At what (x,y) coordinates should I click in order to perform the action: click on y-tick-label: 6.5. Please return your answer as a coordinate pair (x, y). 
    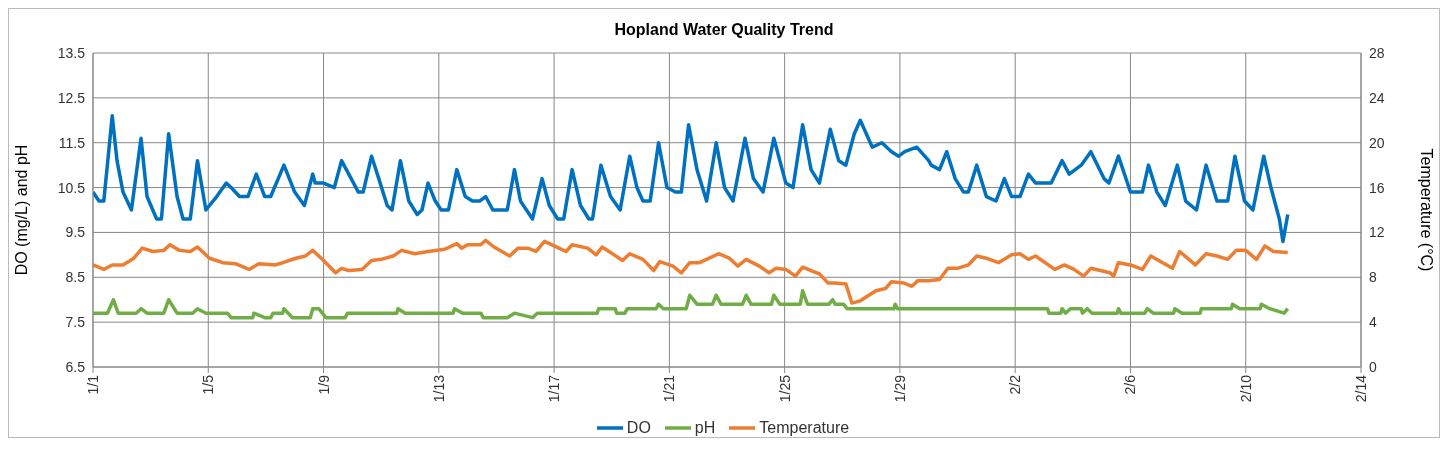
    Looking at the image, I should click on (75, 366).